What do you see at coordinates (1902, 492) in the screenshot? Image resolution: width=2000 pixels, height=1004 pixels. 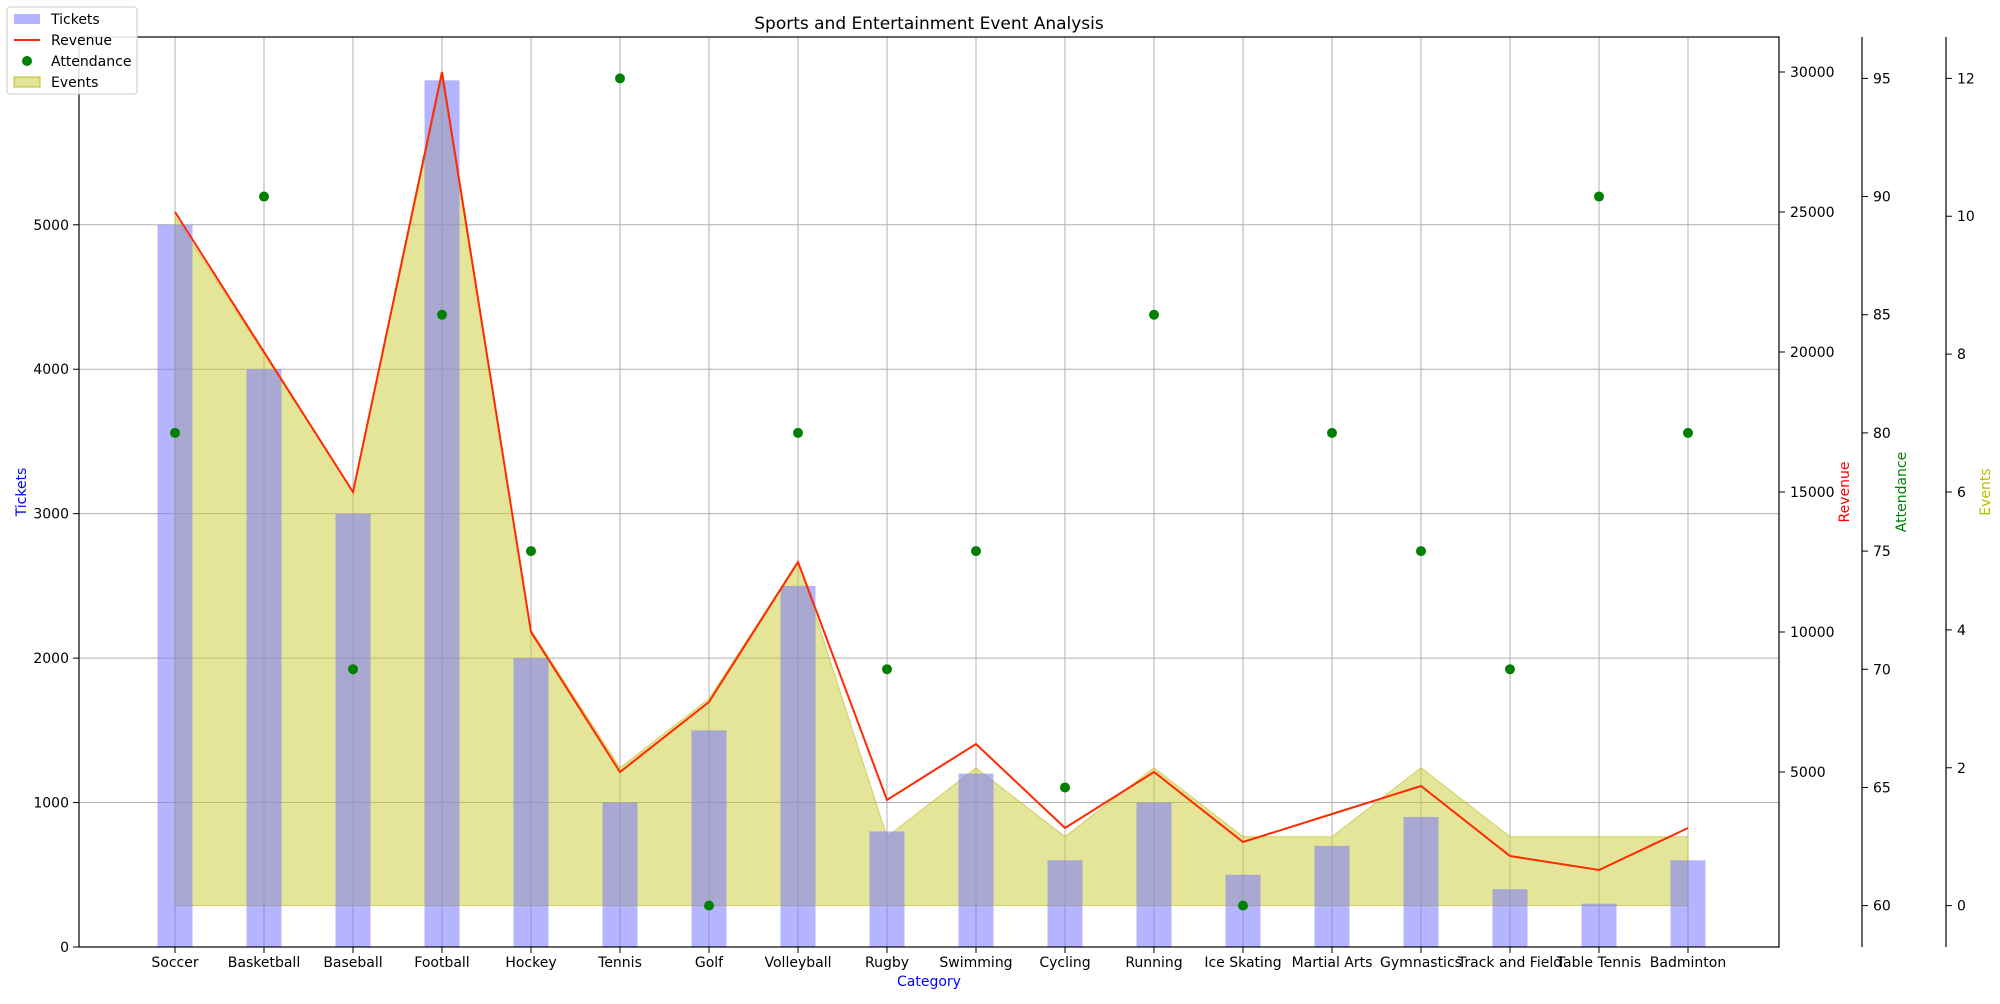 I see `attendance-axis-label: Attendance` at bounding box center [1902, 492].